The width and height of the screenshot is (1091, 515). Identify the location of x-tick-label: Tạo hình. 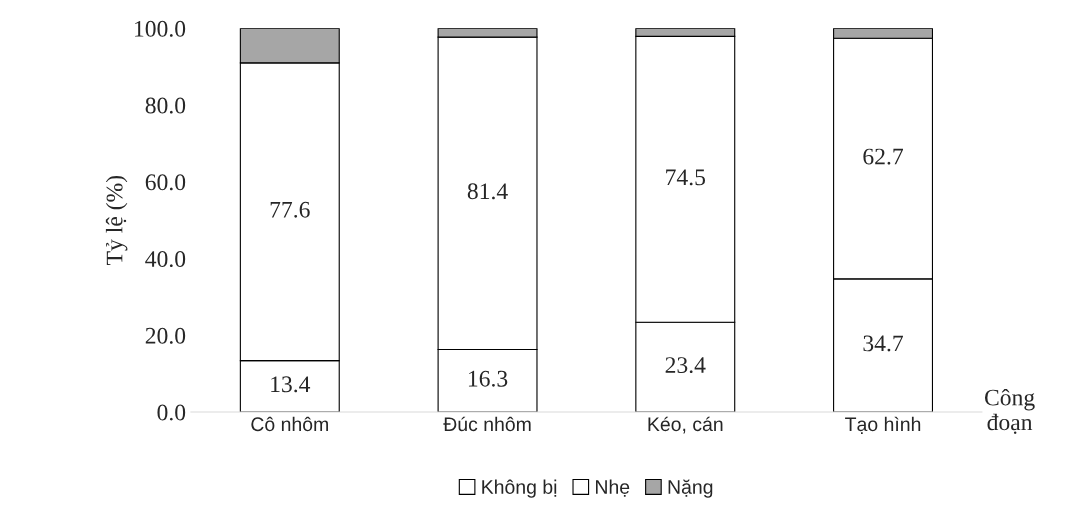
(883, 425).